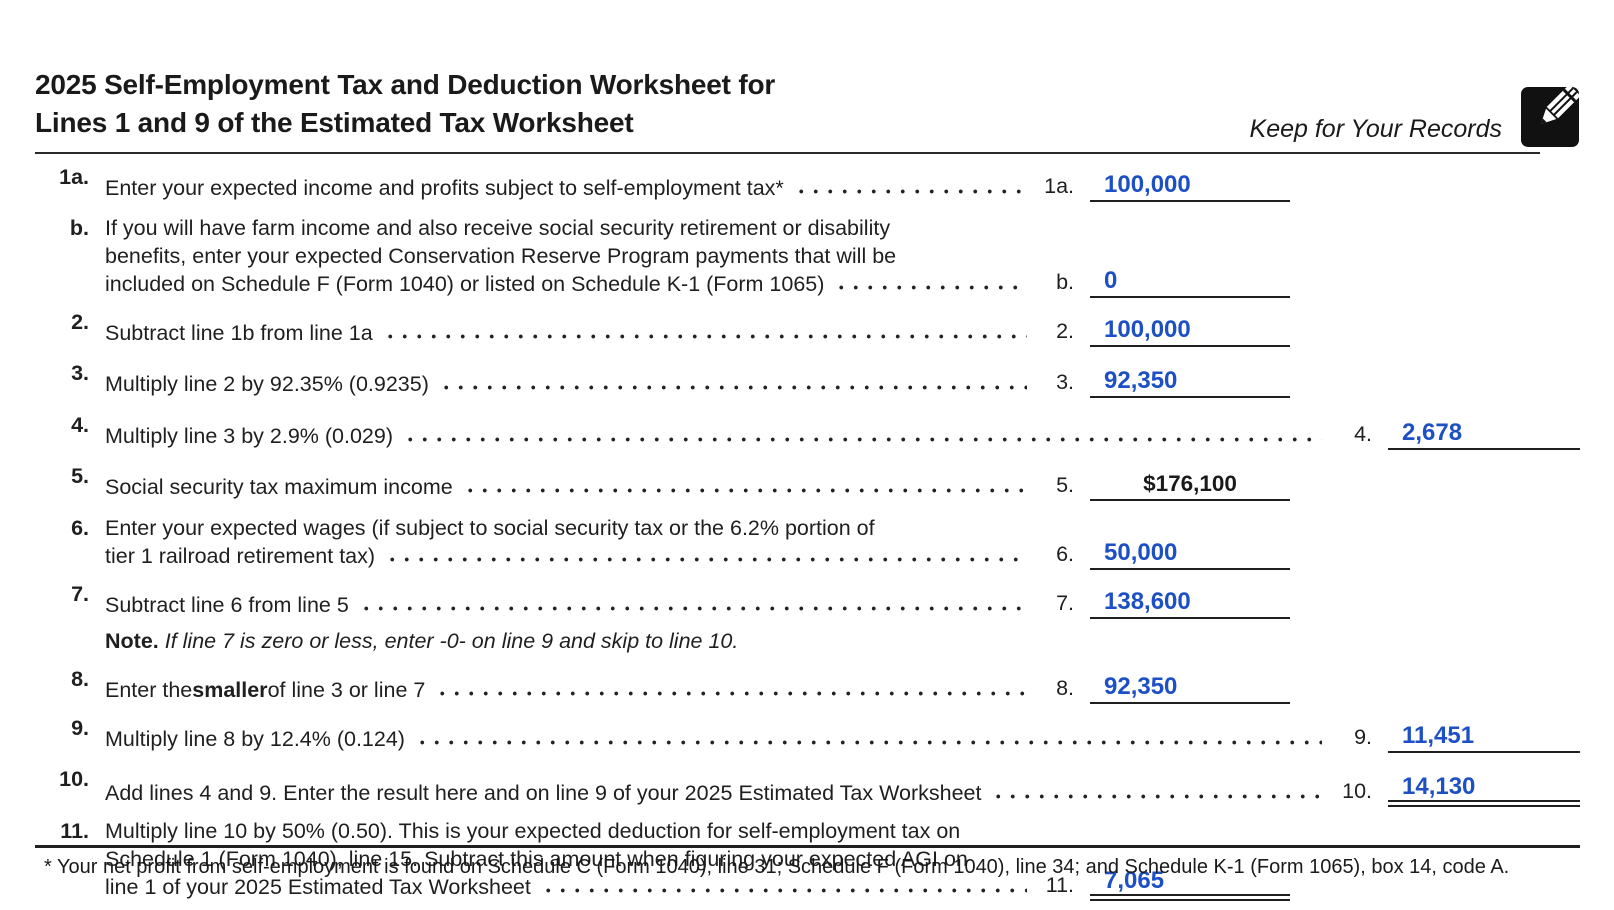  What do you see at coordinates (1190, 599) in the screenshot?
I see `entry-field-7: 138,600` at bounding box center [1190, 599].